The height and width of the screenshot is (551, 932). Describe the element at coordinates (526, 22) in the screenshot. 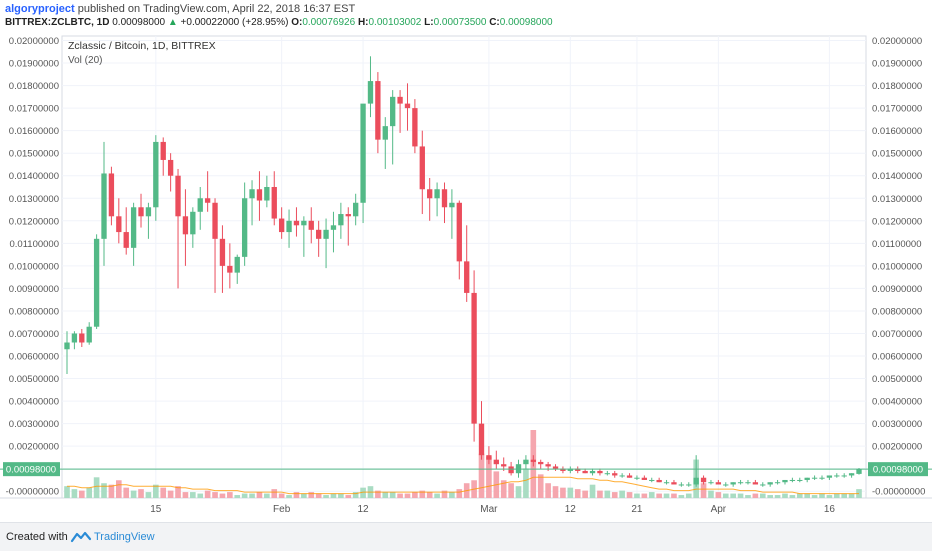

I see `close-value: 0.00098000` at that location.